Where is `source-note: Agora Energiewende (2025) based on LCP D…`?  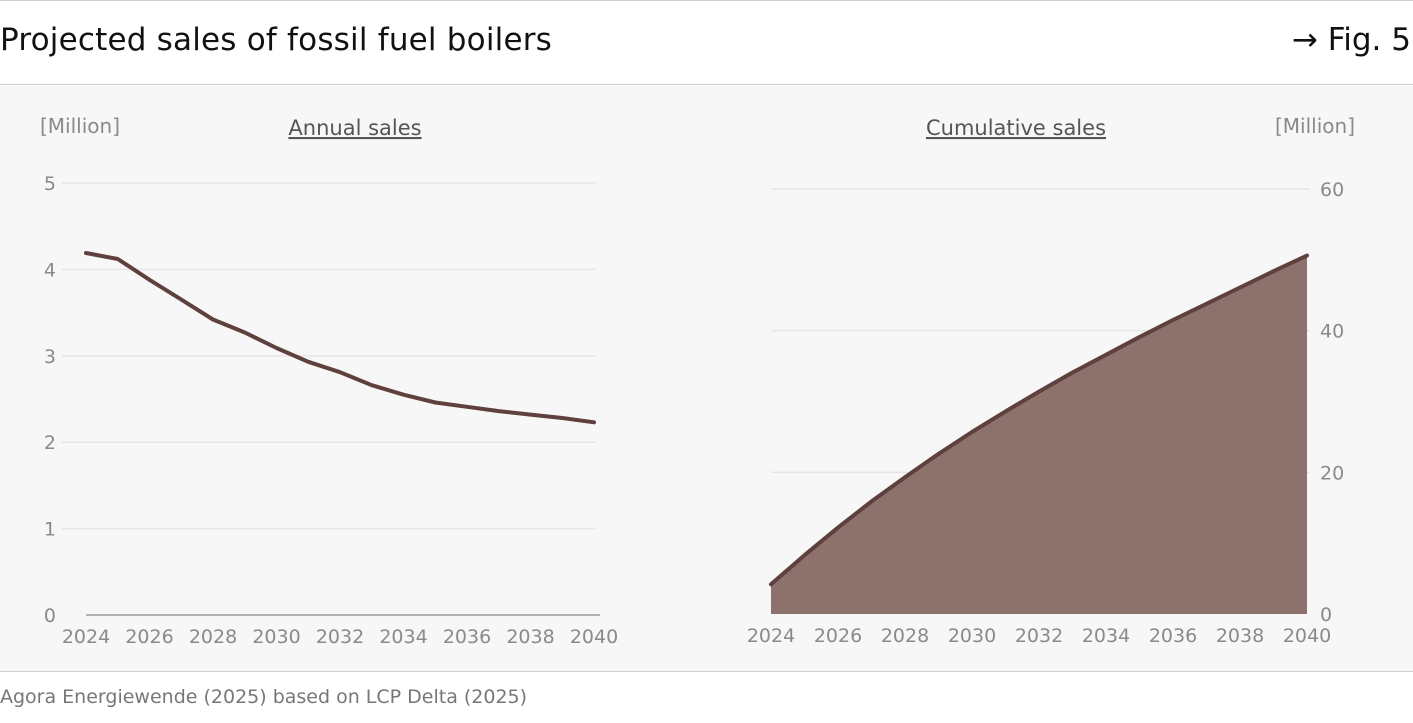
source-note: Agora Energiewende (2025) based on LCP D… is located at coordinates (264, 697).